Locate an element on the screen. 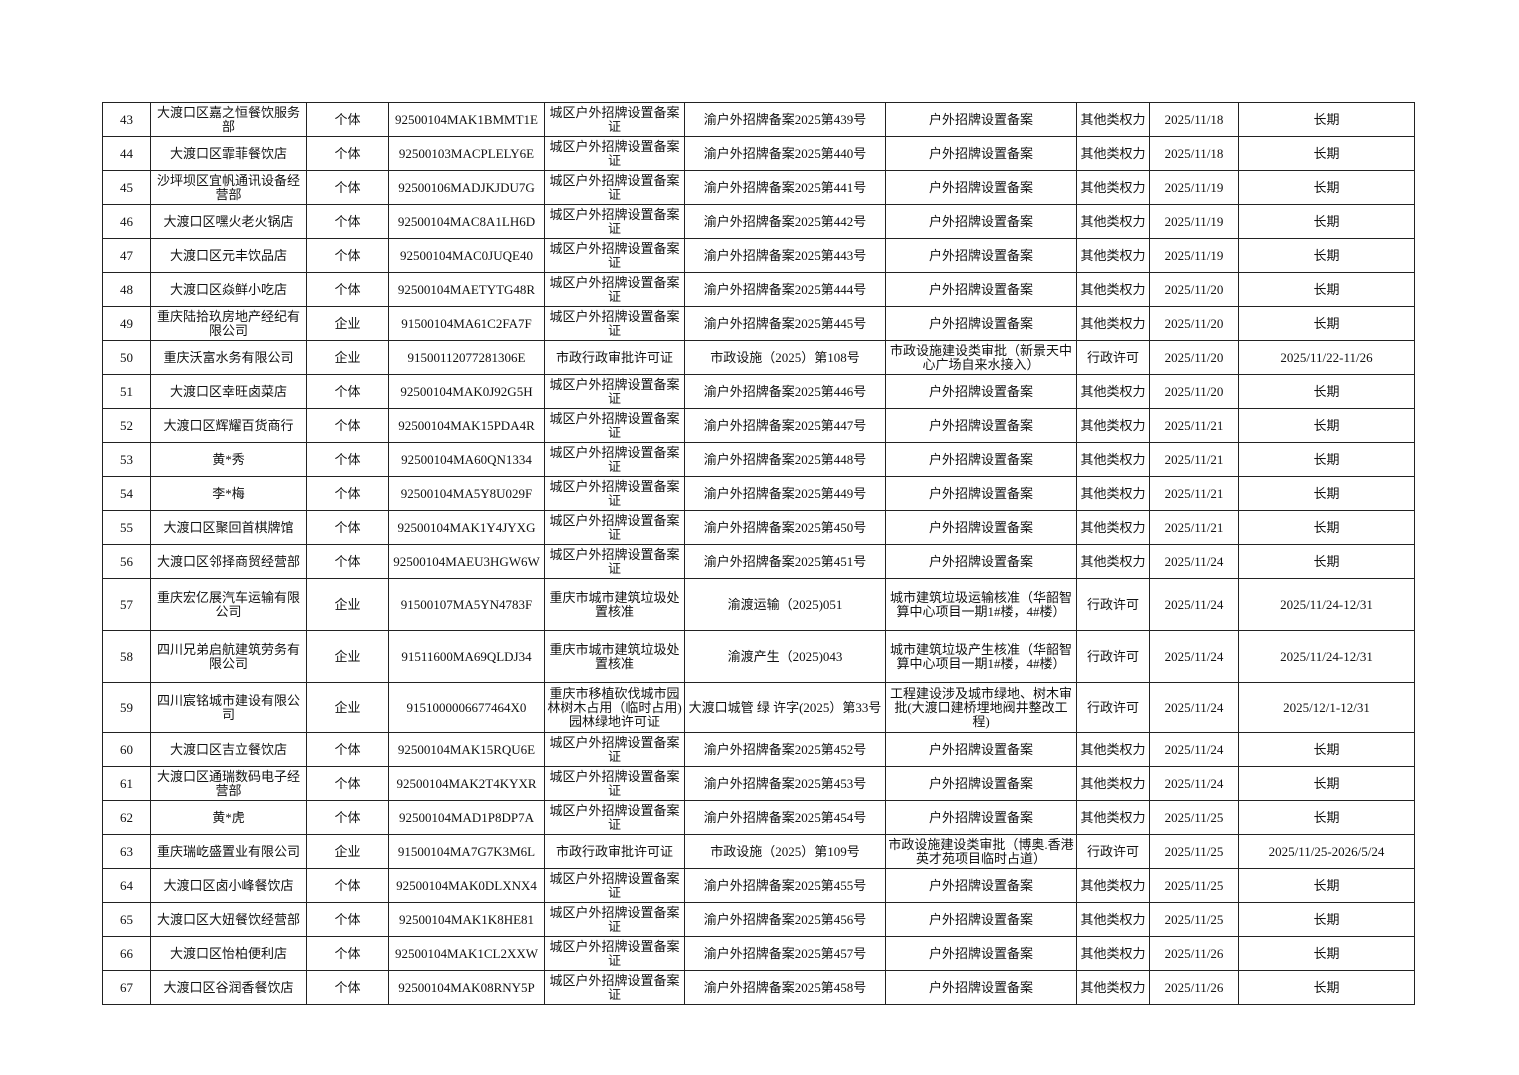 Image resolution: width=1519 pixels, height=1075 pixels. cell-certificate-name: 市政行政审批许可证 is located at coordinates (614, 851).